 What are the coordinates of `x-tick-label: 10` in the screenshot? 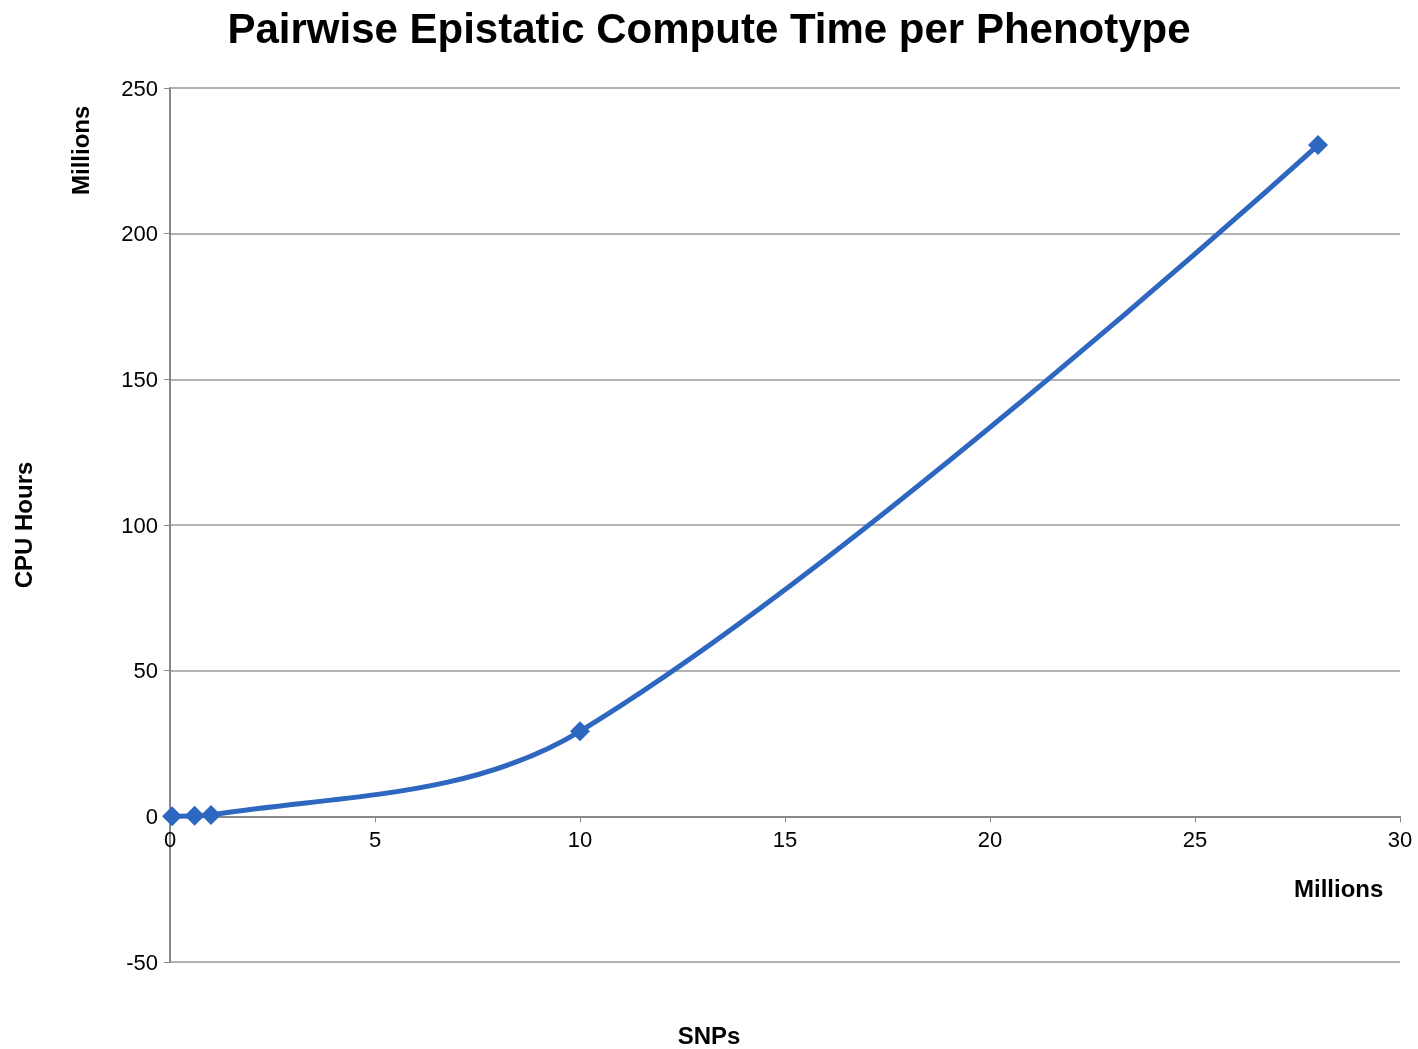 It's located at (580, 839).